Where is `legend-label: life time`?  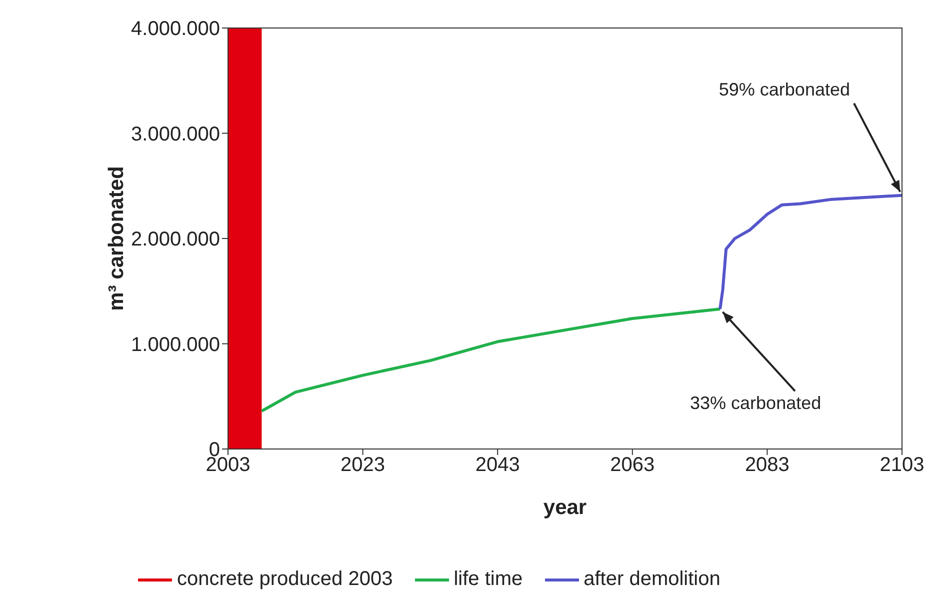 legend-label: life time is located at coordinates (488, 579).